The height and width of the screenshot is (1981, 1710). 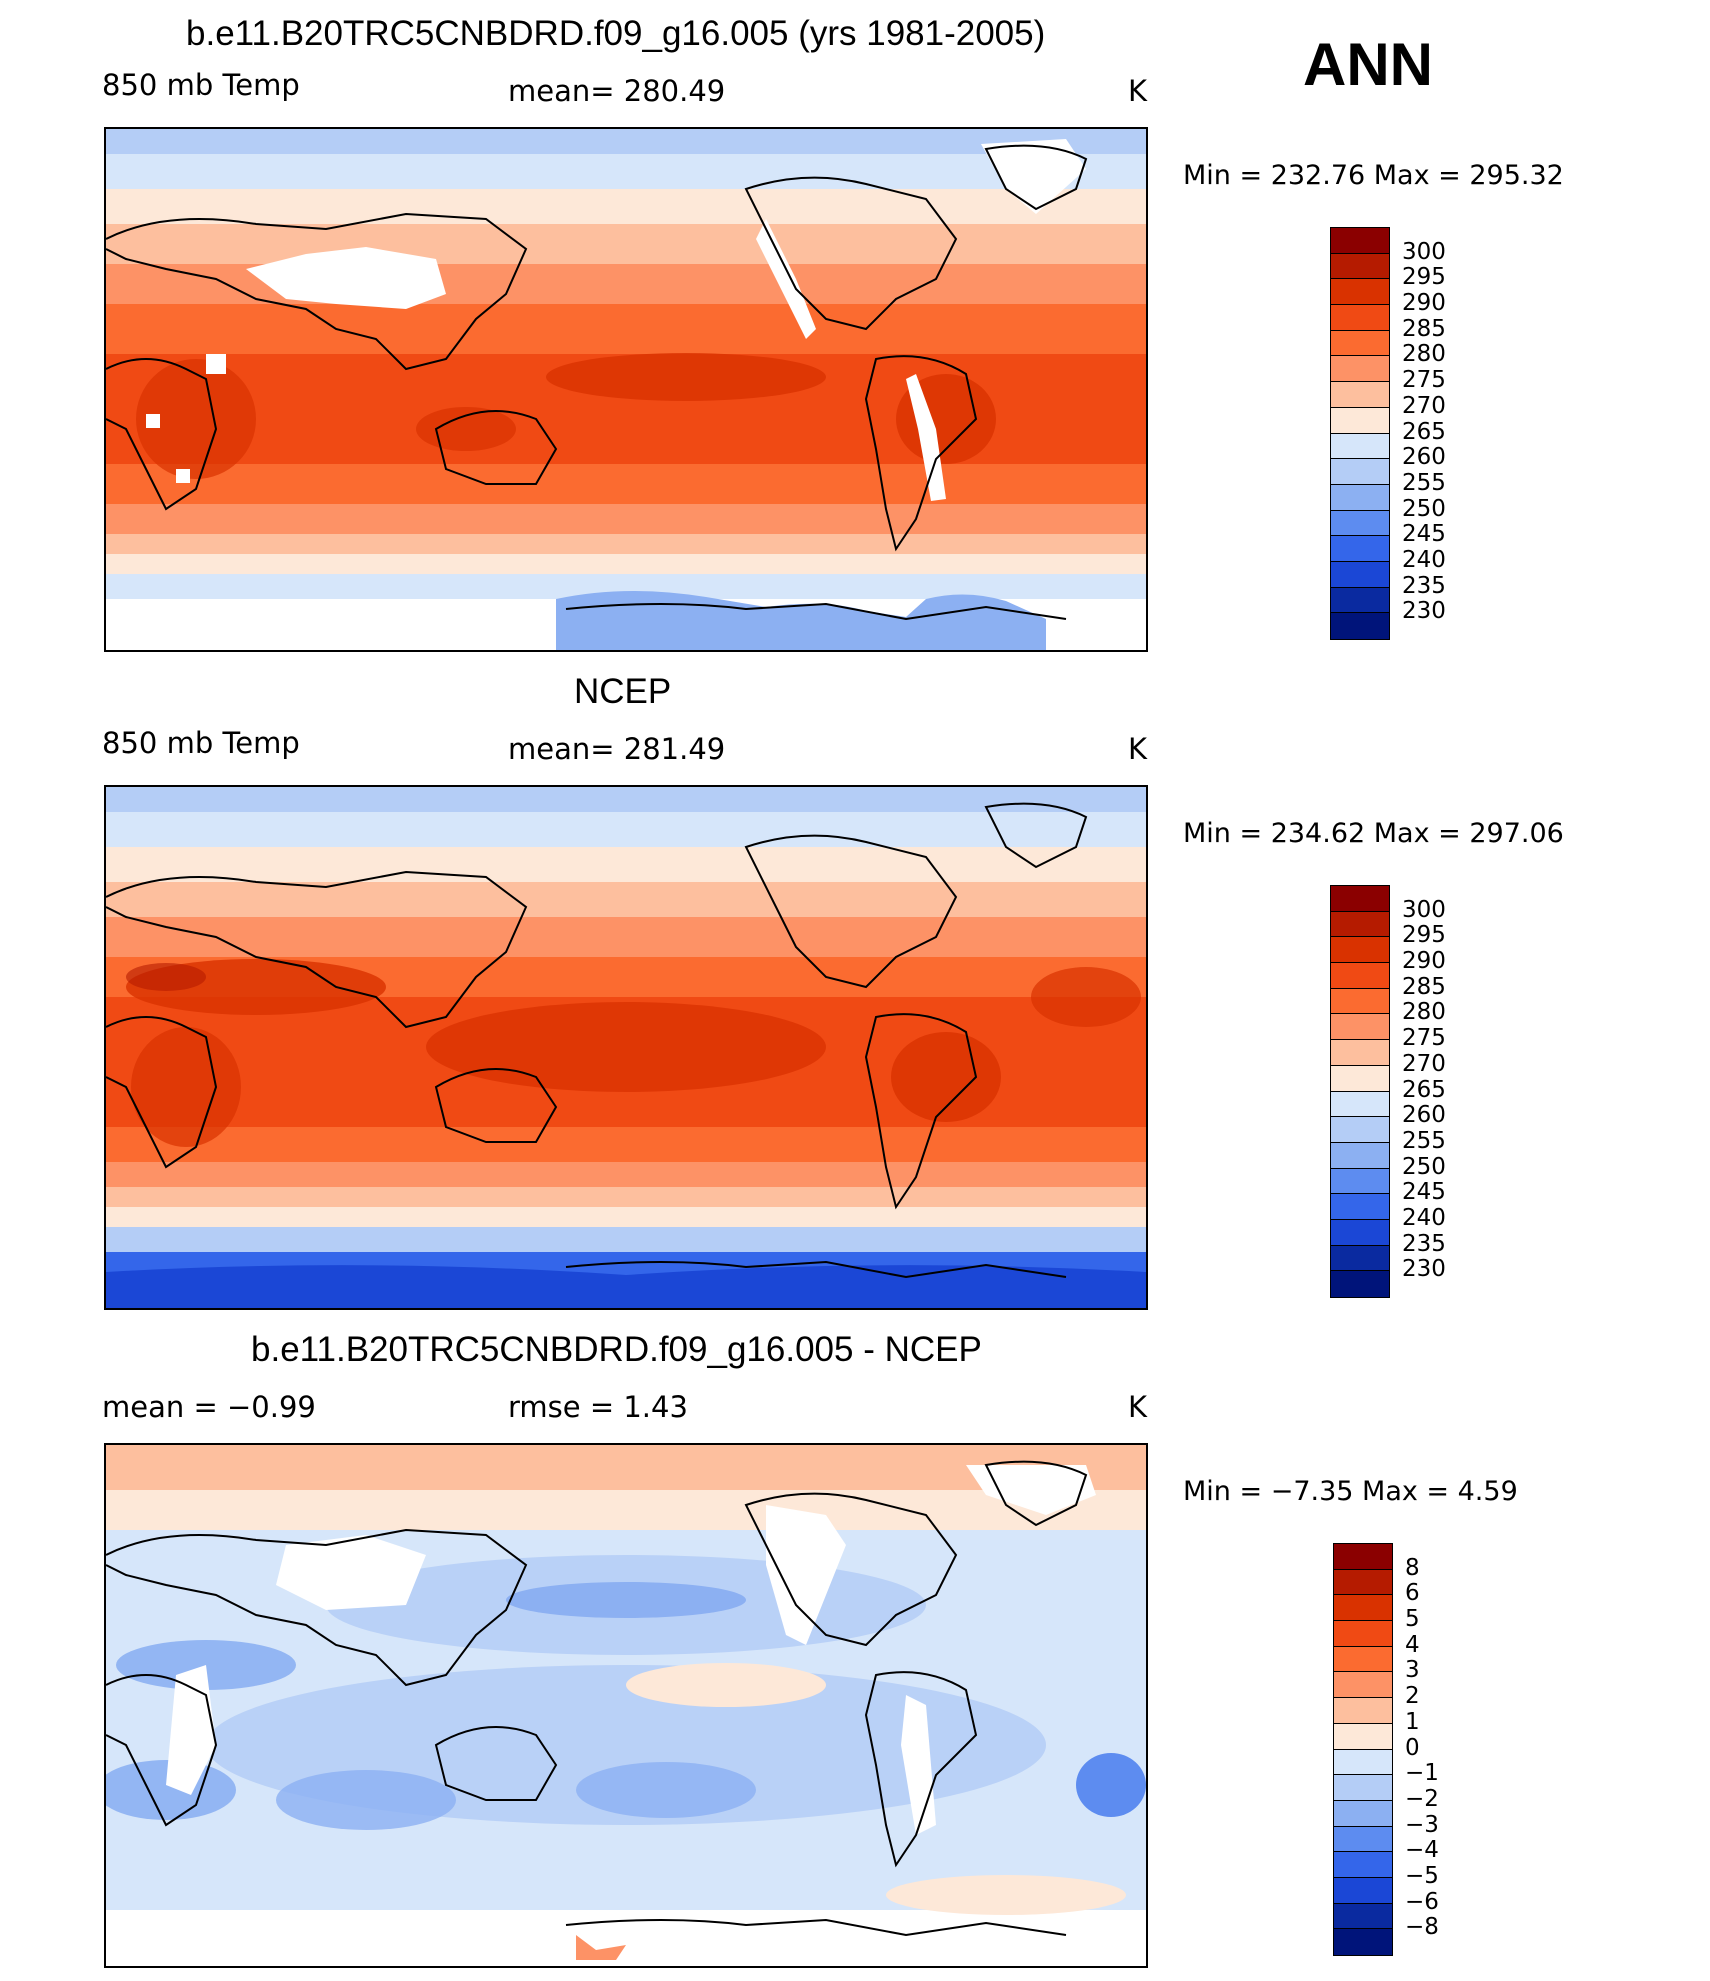 I want to click on panel-2-colorbar, so click(x=1360, y=1091).